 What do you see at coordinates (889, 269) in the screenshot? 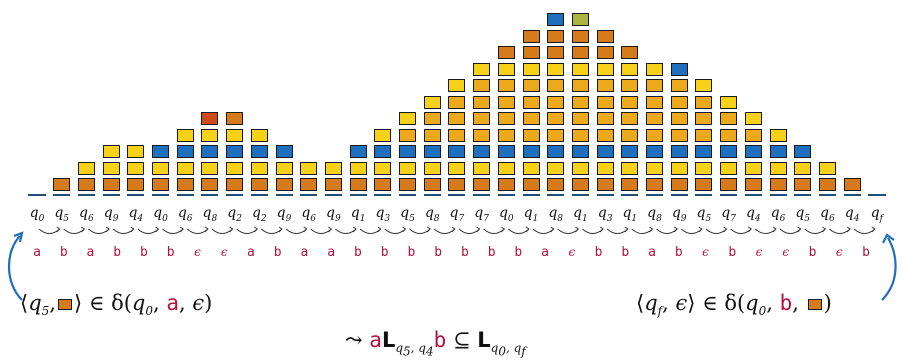
I see `right-curved-arrow-icon` at bounding box center [889, 269].